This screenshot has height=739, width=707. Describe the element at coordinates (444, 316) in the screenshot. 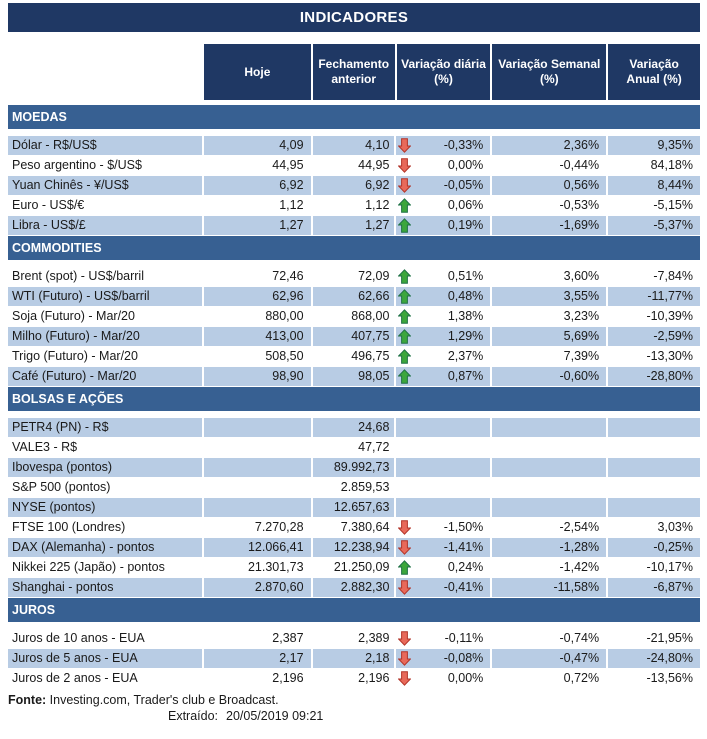

I see `variacao-diaria-cell: 1,38%` at that location.